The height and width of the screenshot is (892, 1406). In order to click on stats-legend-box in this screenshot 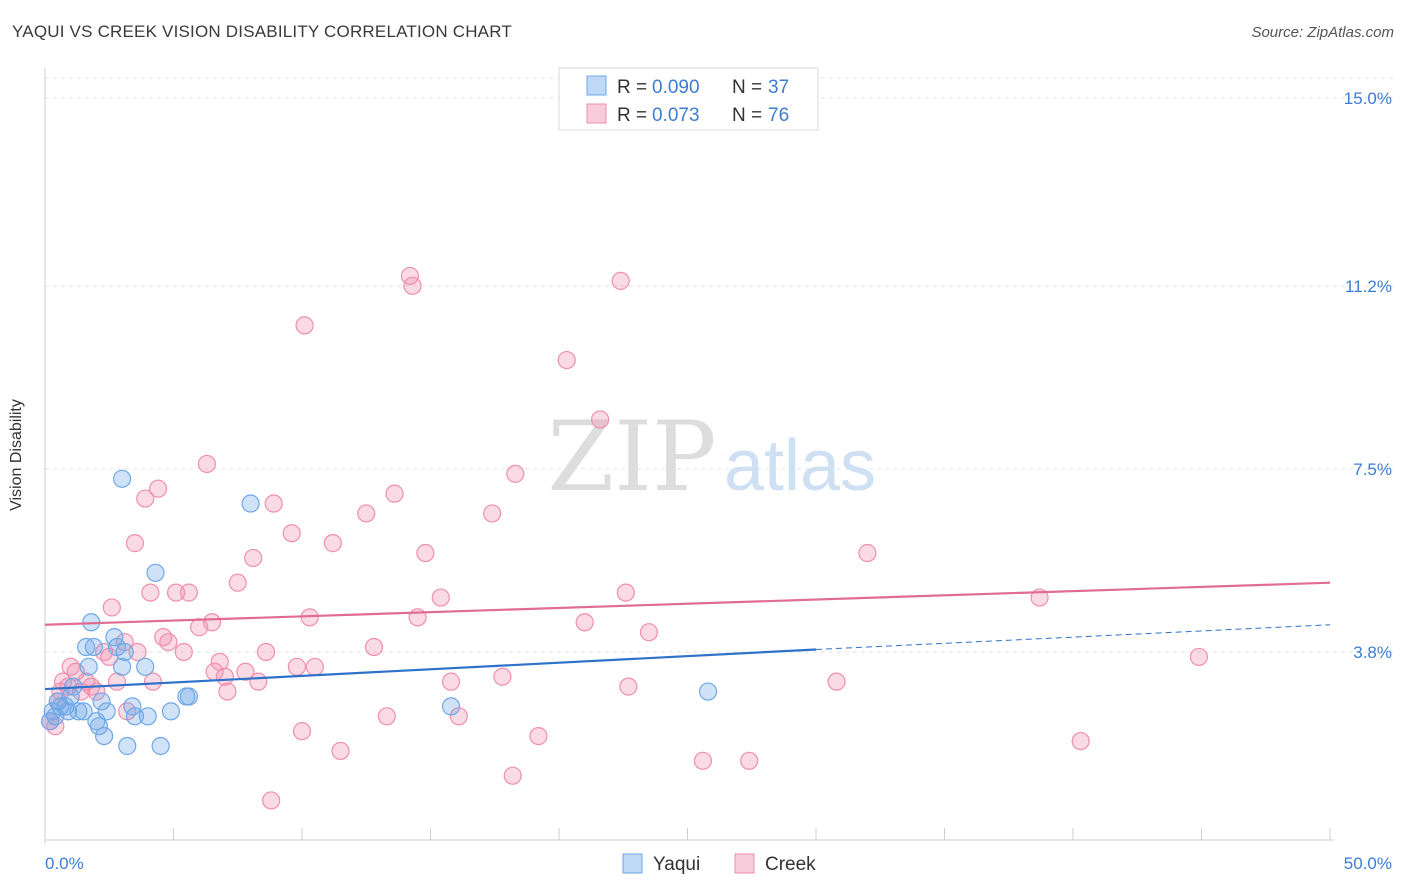, I will do `click(688, 99)`.